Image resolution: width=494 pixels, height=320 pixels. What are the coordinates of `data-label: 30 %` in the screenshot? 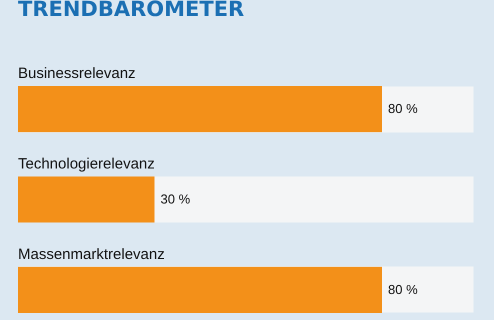 It's located at (175, 199).